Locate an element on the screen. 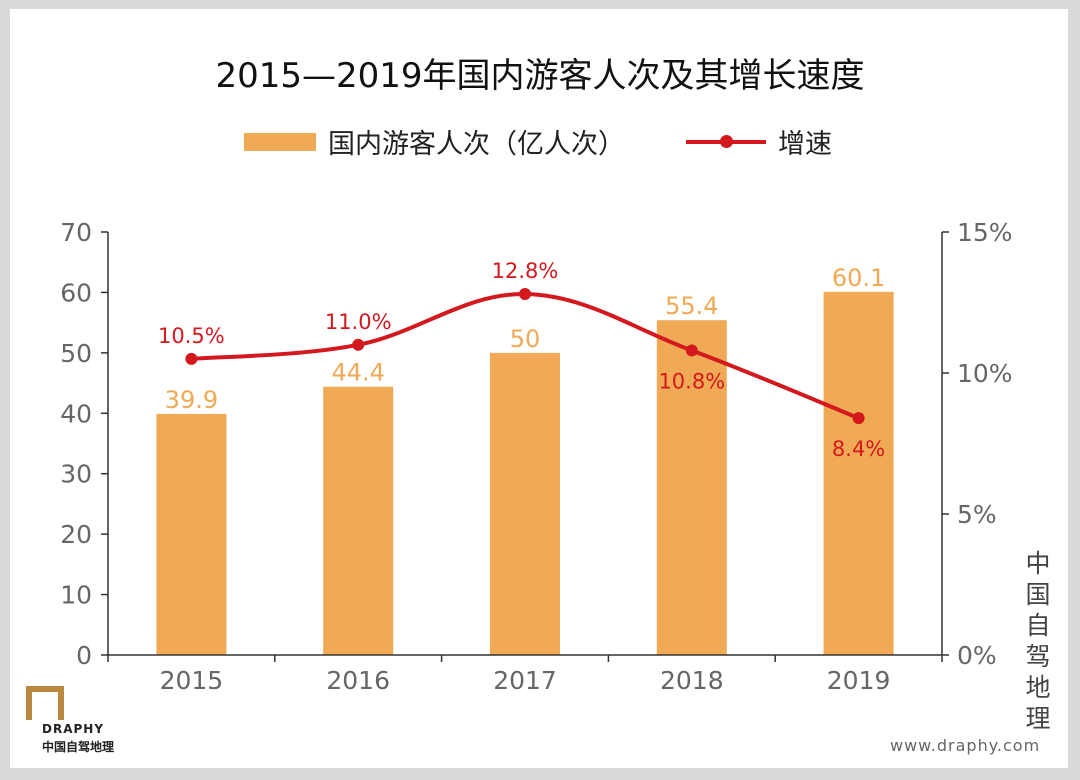  draphy-logo: DRAPHY 中国自驾地理 is located at coordinates (81, 721).